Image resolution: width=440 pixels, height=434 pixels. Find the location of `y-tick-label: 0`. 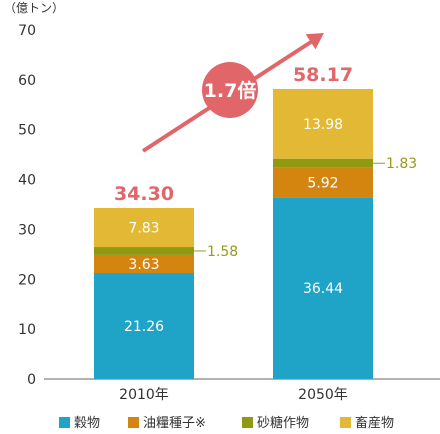

y-tick-label: 0 is located at coordinates (31, 380).